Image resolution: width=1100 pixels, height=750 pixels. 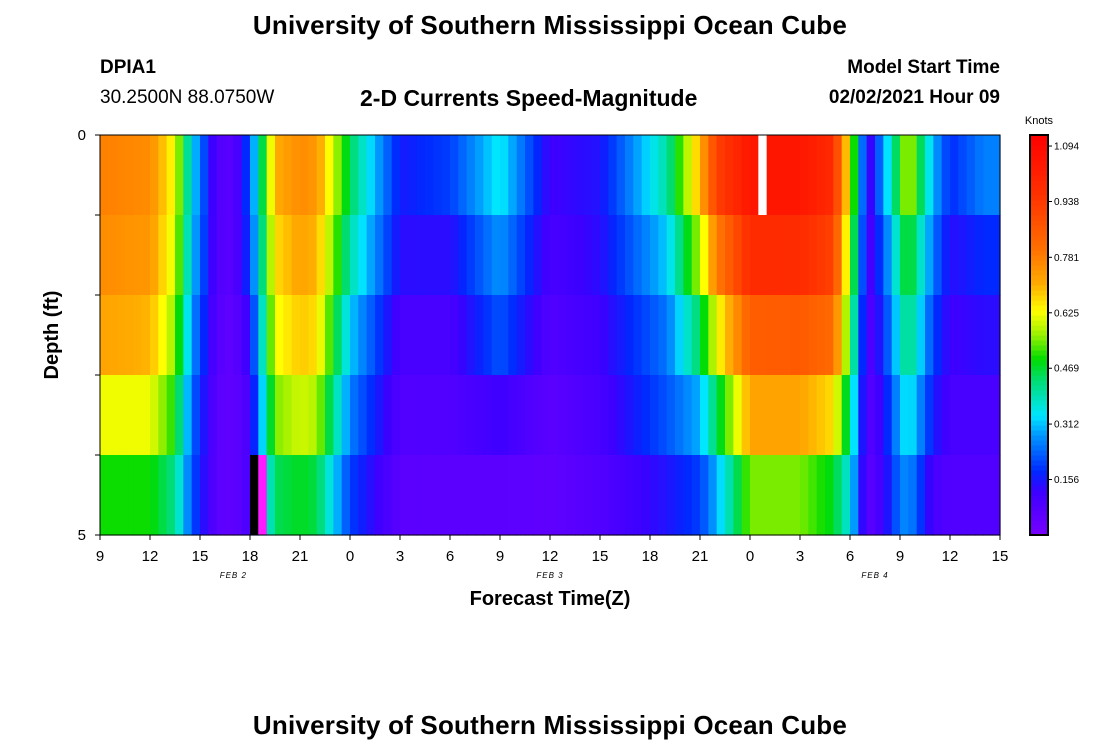 What do you see at coordinates (529, 98) in the screenshot?
I see `plot-title: 2-D Currents Speed-Magnitude` at bounding box center [529, 98].